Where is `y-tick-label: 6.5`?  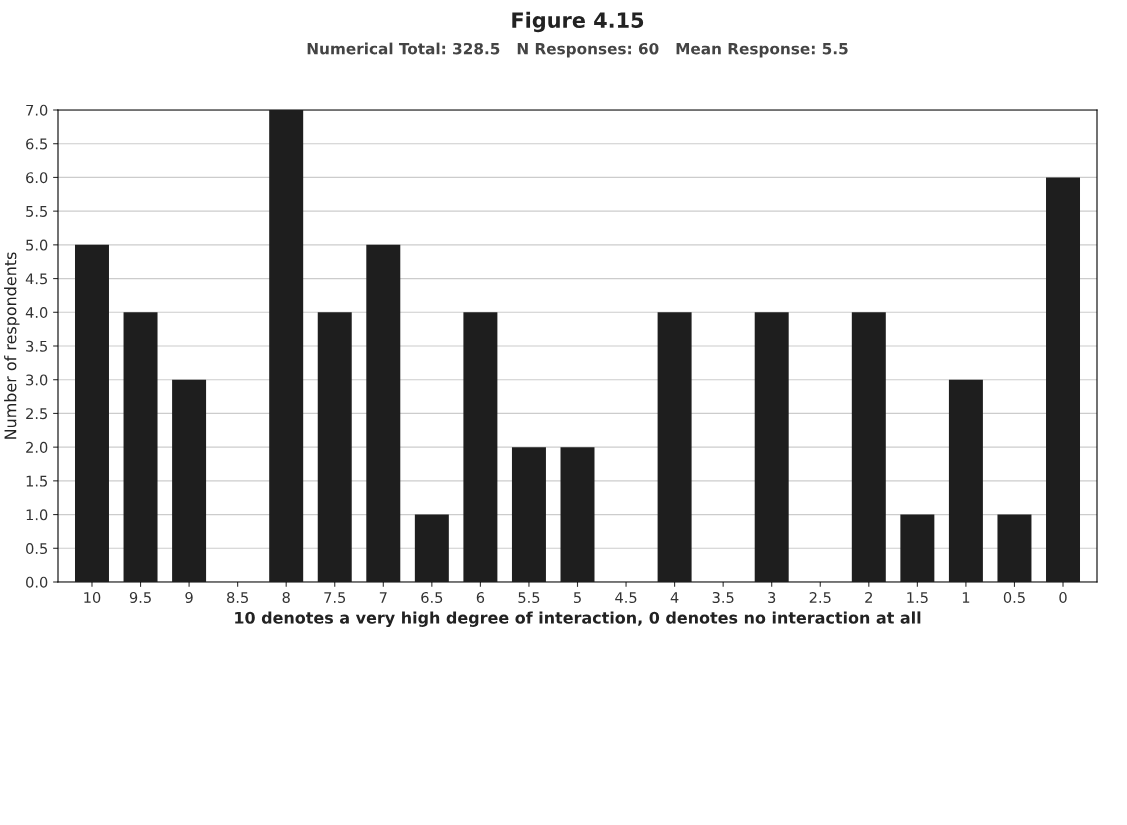 y-tick-label: 6.5 is located at coordinates (36, 144).